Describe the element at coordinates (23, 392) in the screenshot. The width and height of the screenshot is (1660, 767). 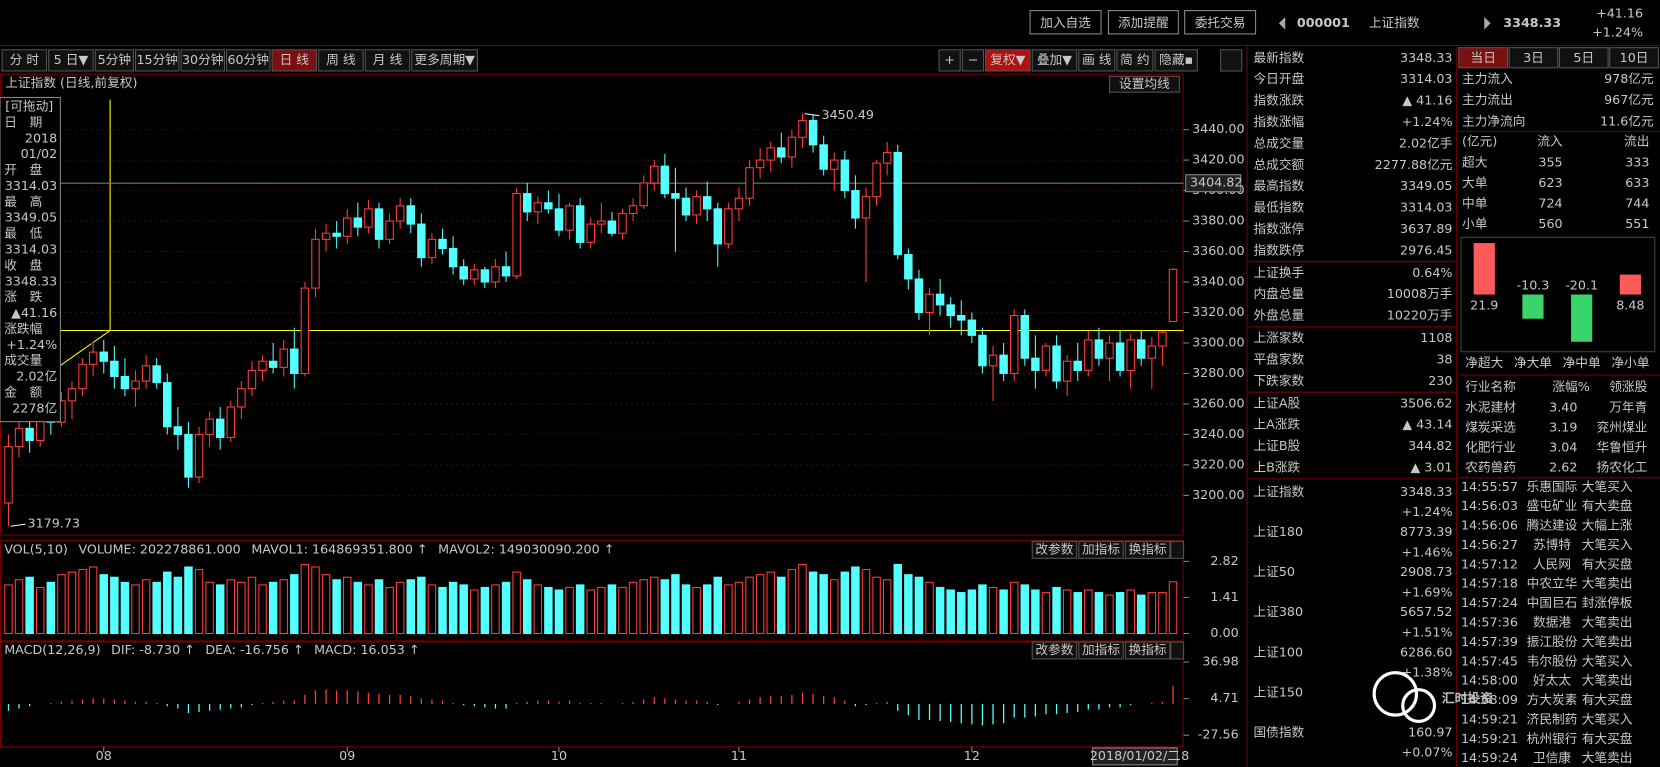
I see `info-label: 金 额` at that location.